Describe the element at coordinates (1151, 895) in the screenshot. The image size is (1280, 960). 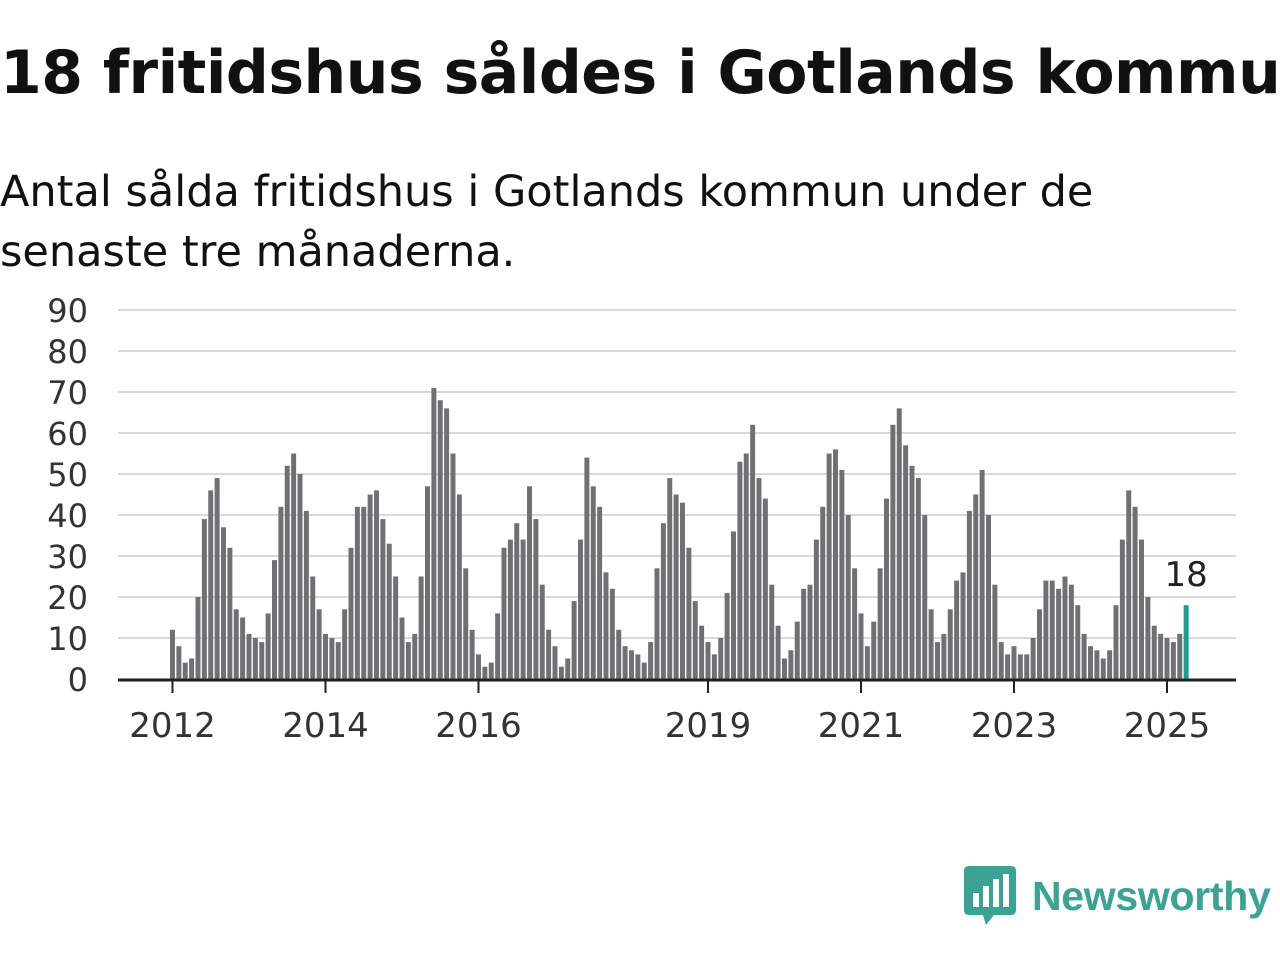
I see `newsworthy-wordmark: Newsworthy` at that location.